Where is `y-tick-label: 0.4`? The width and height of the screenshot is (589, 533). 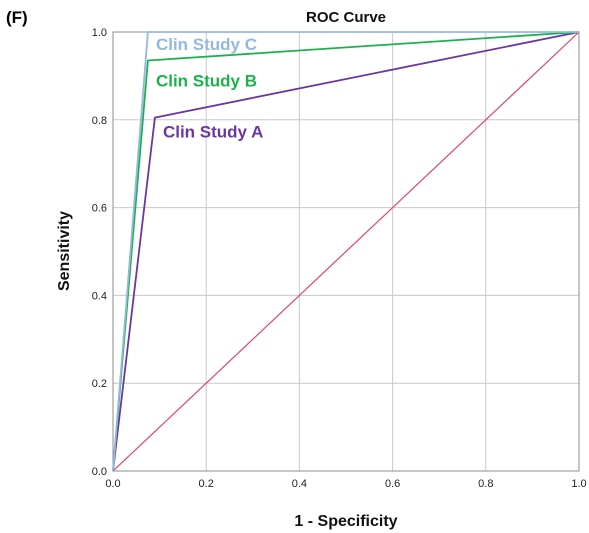 y-tick-label: 0.4 is located at coordinates (99, 296).